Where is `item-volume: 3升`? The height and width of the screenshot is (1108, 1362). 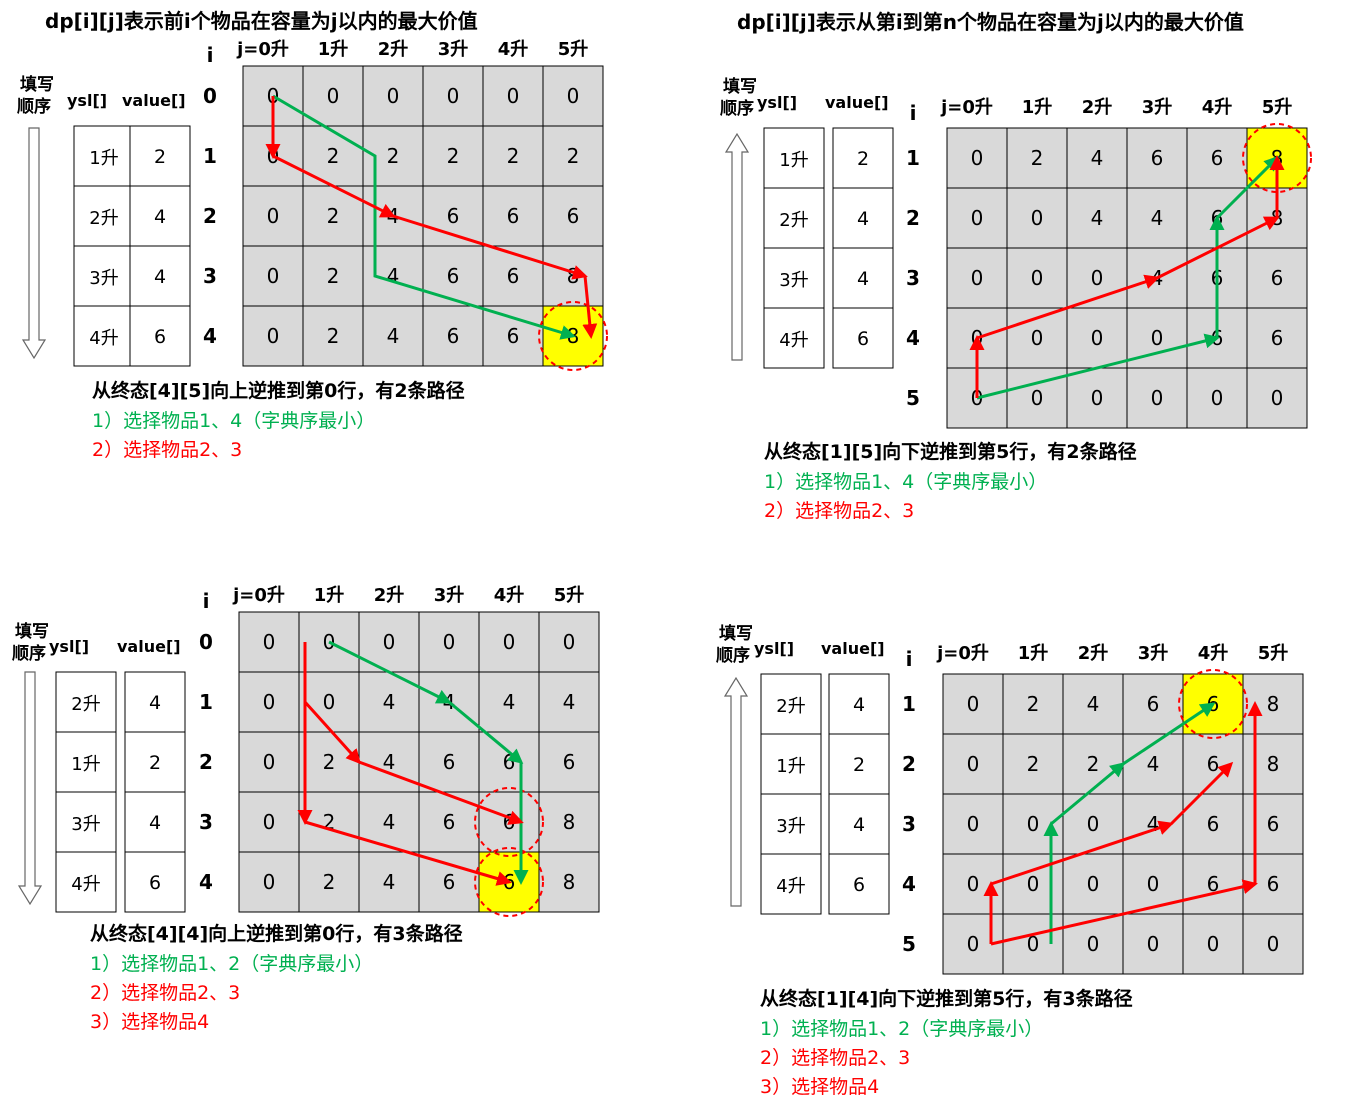 item-volume: 3升 is located at coordinates (790, 826).